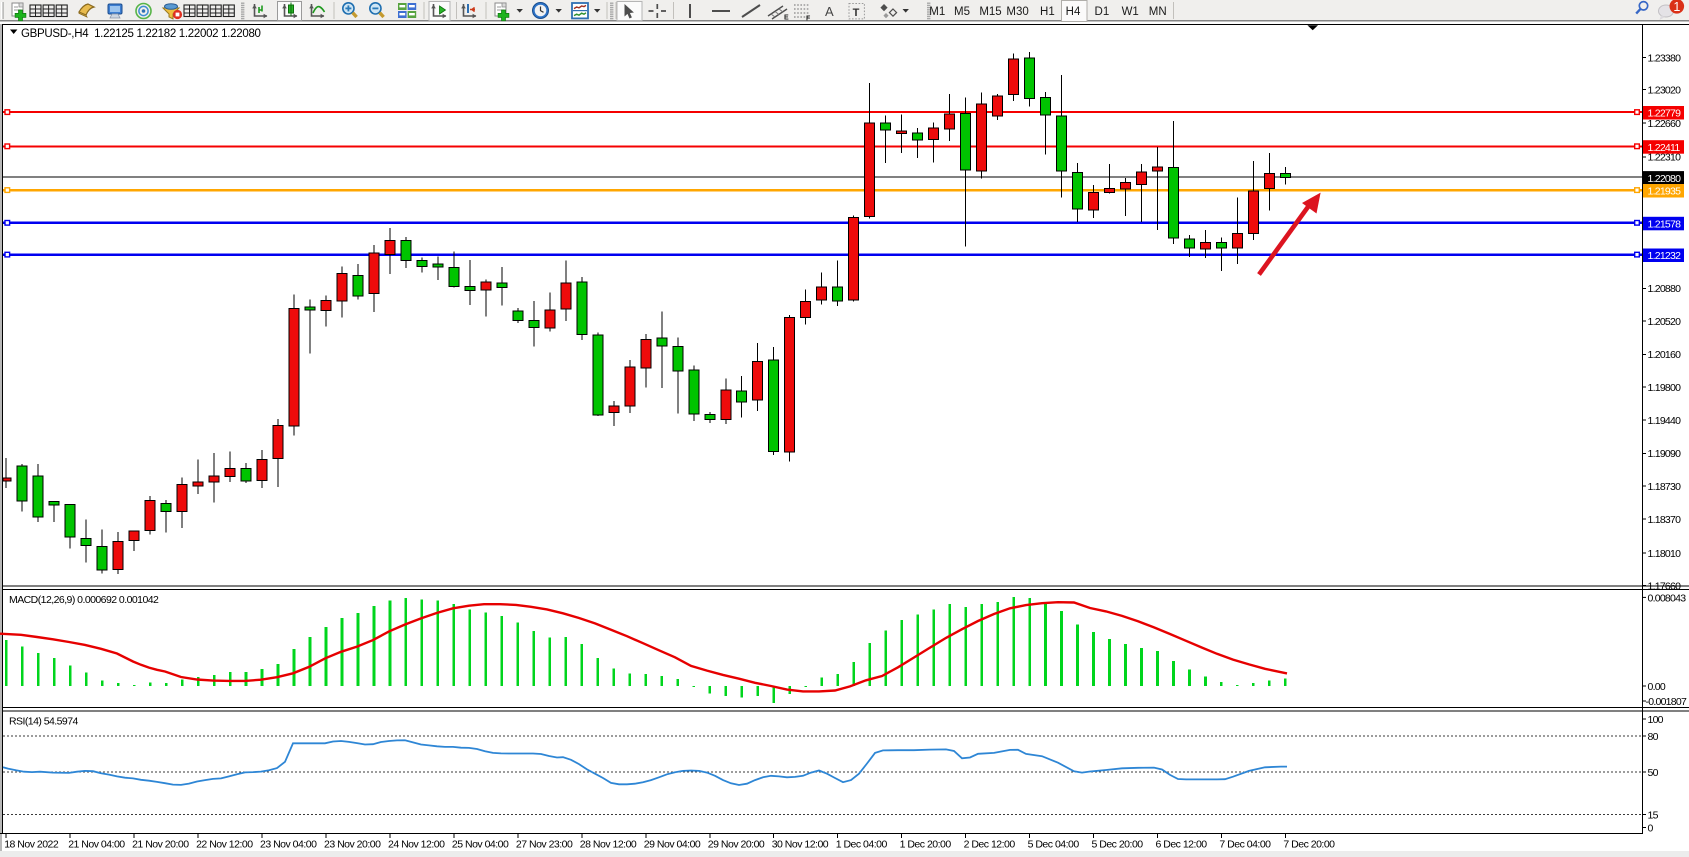  What do you see at coordinates (416, 845) in the screenshot?
I see `svg-text: 24 Nov 12:00` at bounding box center [416, 845].